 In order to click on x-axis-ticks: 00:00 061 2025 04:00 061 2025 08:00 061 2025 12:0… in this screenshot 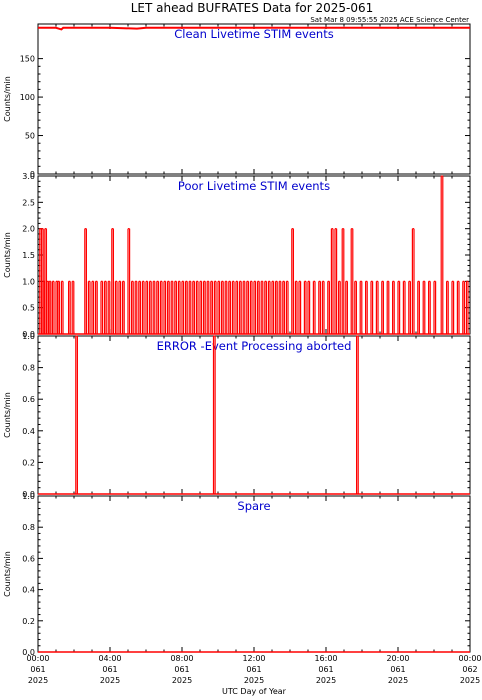, I will do `click(253, 669)`.